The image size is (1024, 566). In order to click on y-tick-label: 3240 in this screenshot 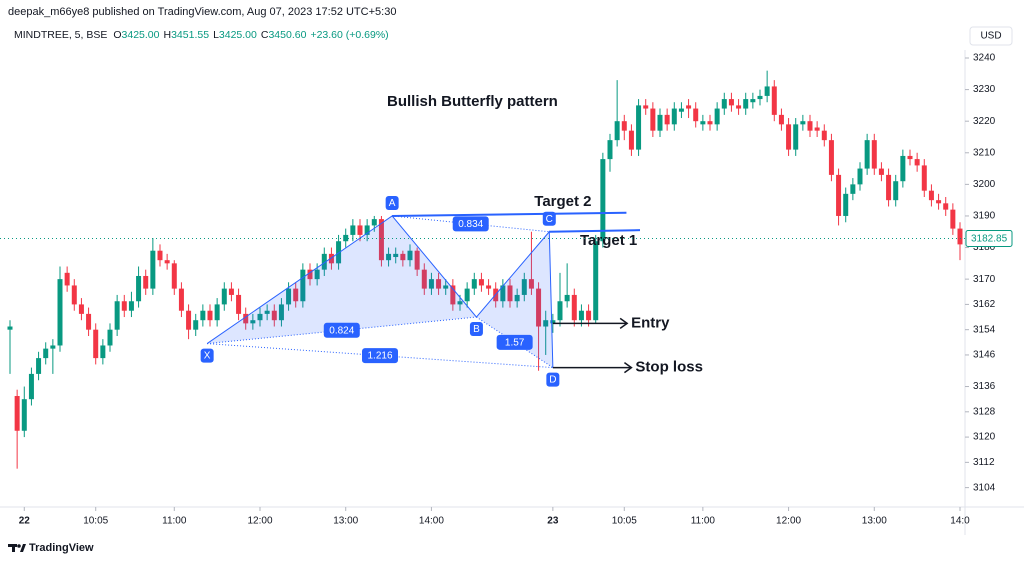, I will do `click(984, 58)`.